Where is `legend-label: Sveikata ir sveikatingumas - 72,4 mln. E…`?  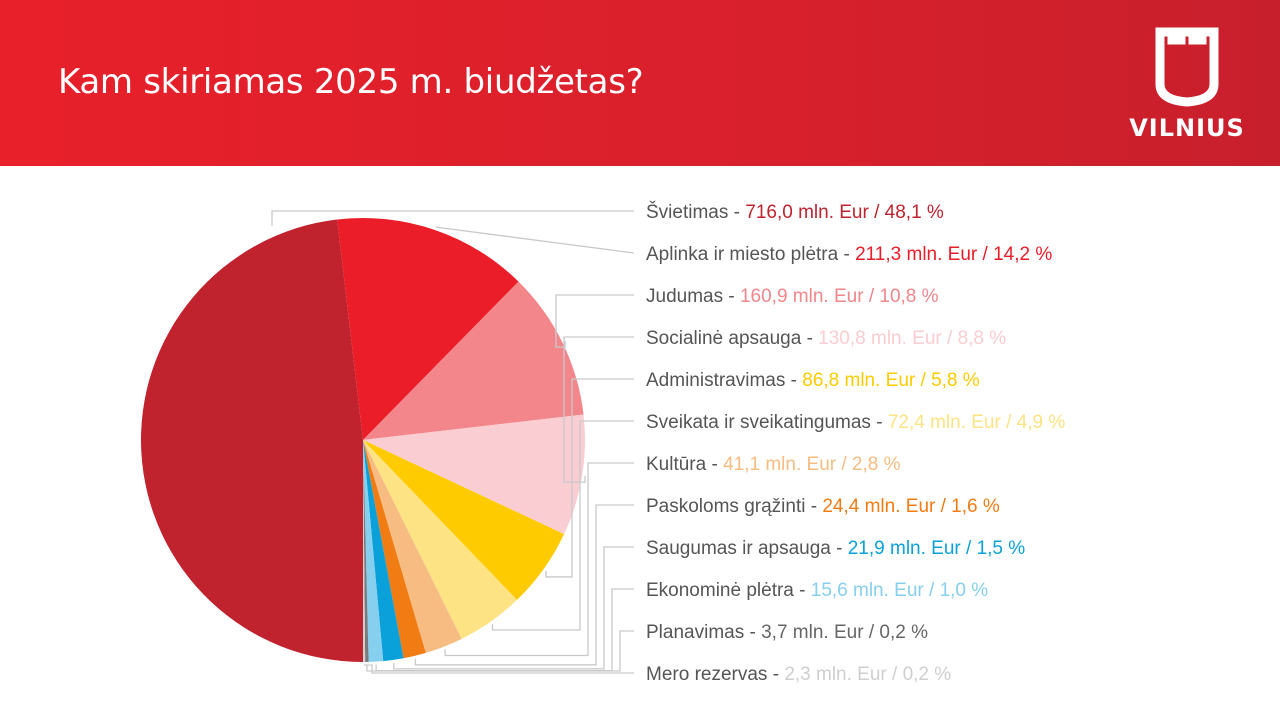 legend-label: Sveikata ir sveikatingumas - 72,4 mln. E… is located at coordinates (855, 422).